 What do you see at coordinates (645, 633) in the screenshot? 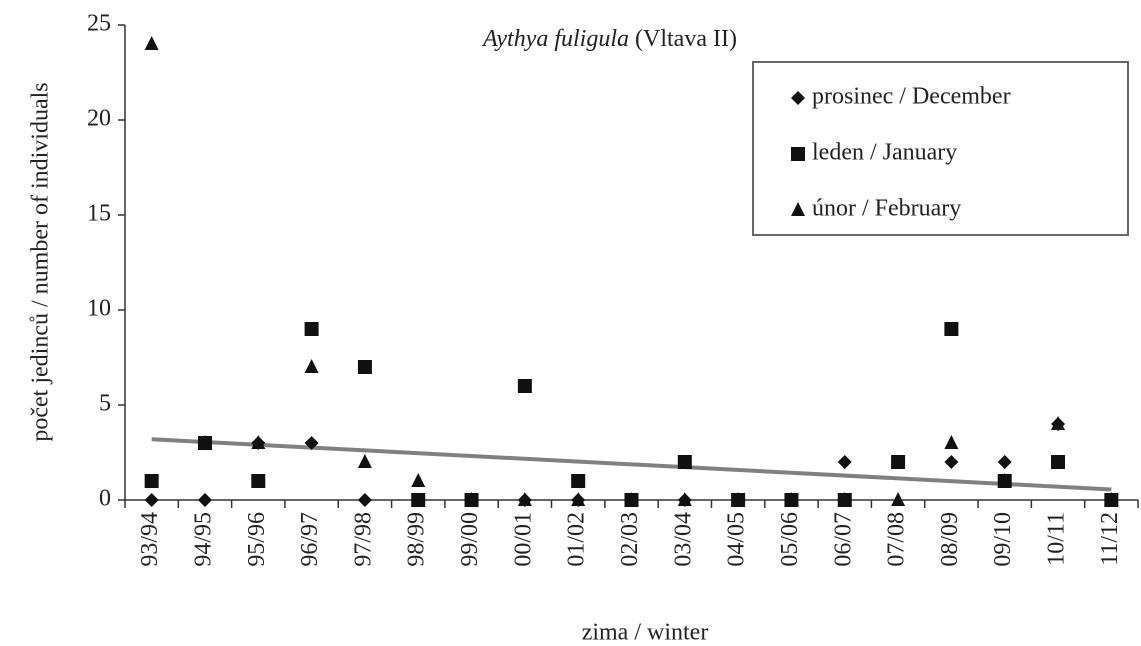
I see `x-axis-label: zima / winter` at bounding box center [645, 633].